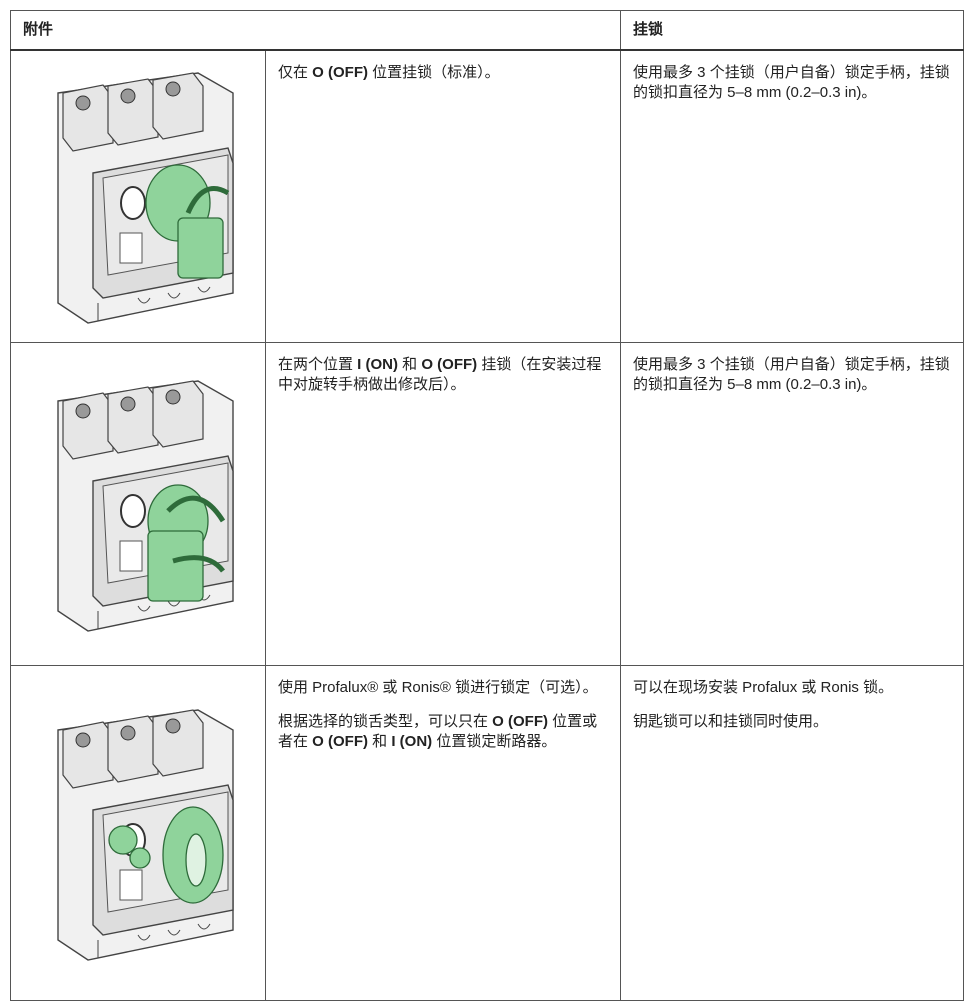 The image size is (971, 1005). Describe the element at coordinates (438, 731) in the screenshot. I see `text: 位置或者在` at that location.